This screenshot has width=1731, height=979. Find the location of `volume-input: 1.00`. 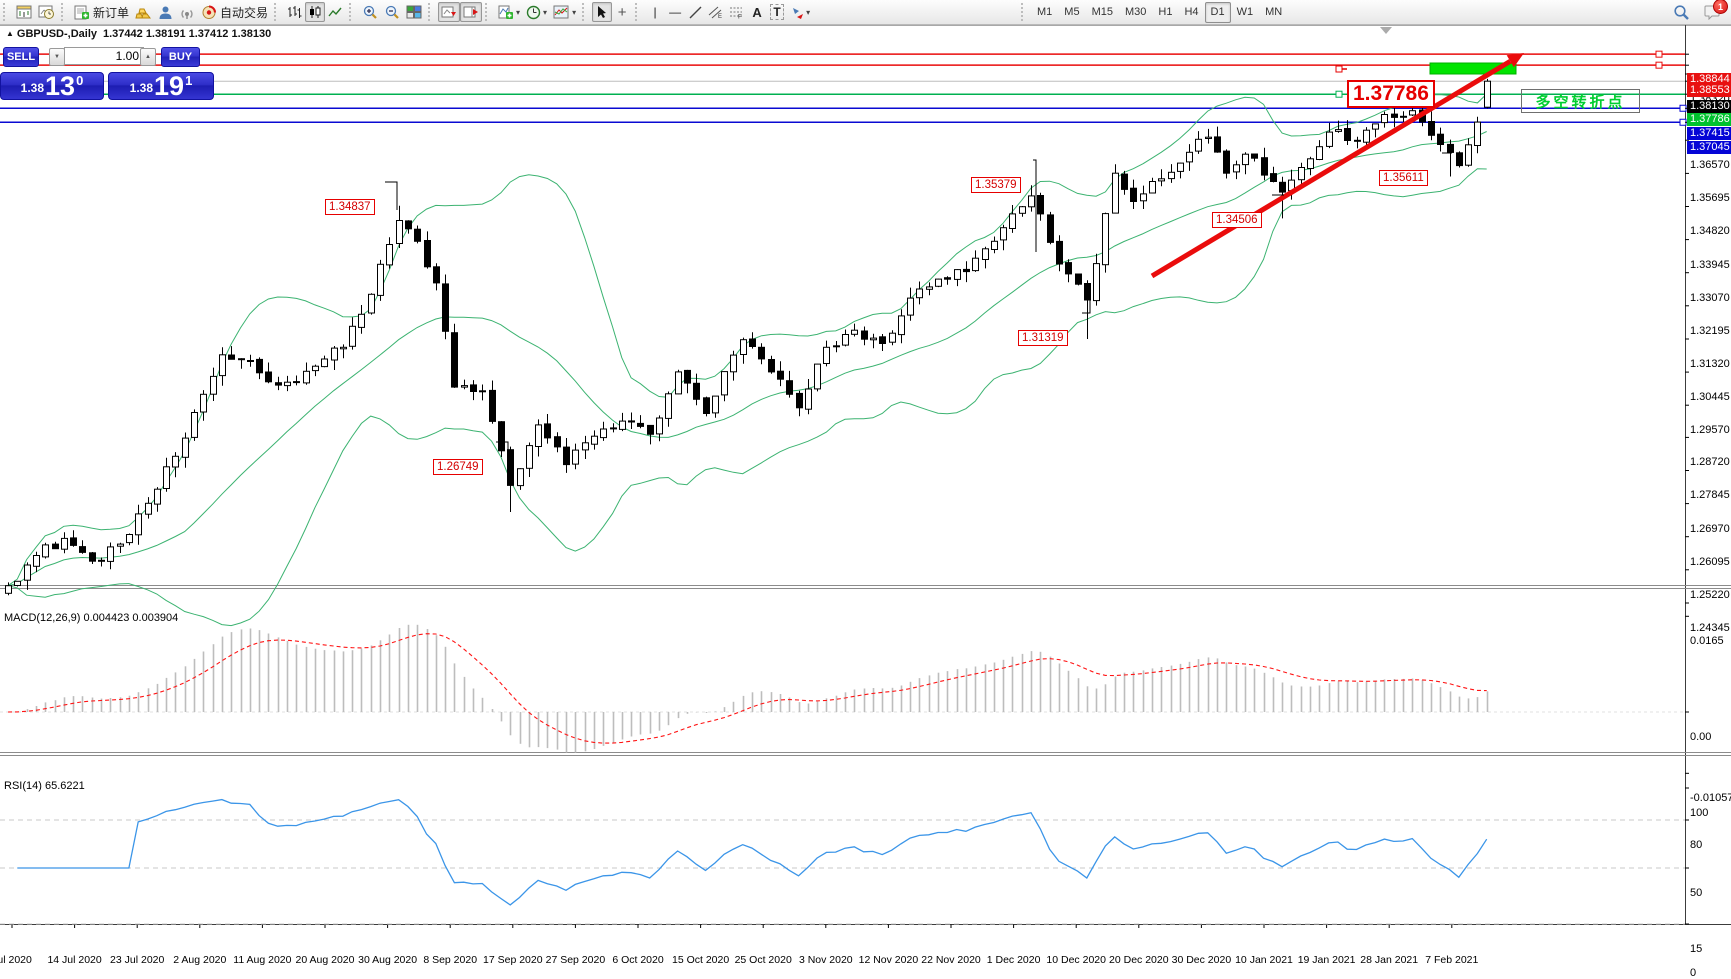

volume-input: 1.00 is located at coordinates (104, 56).